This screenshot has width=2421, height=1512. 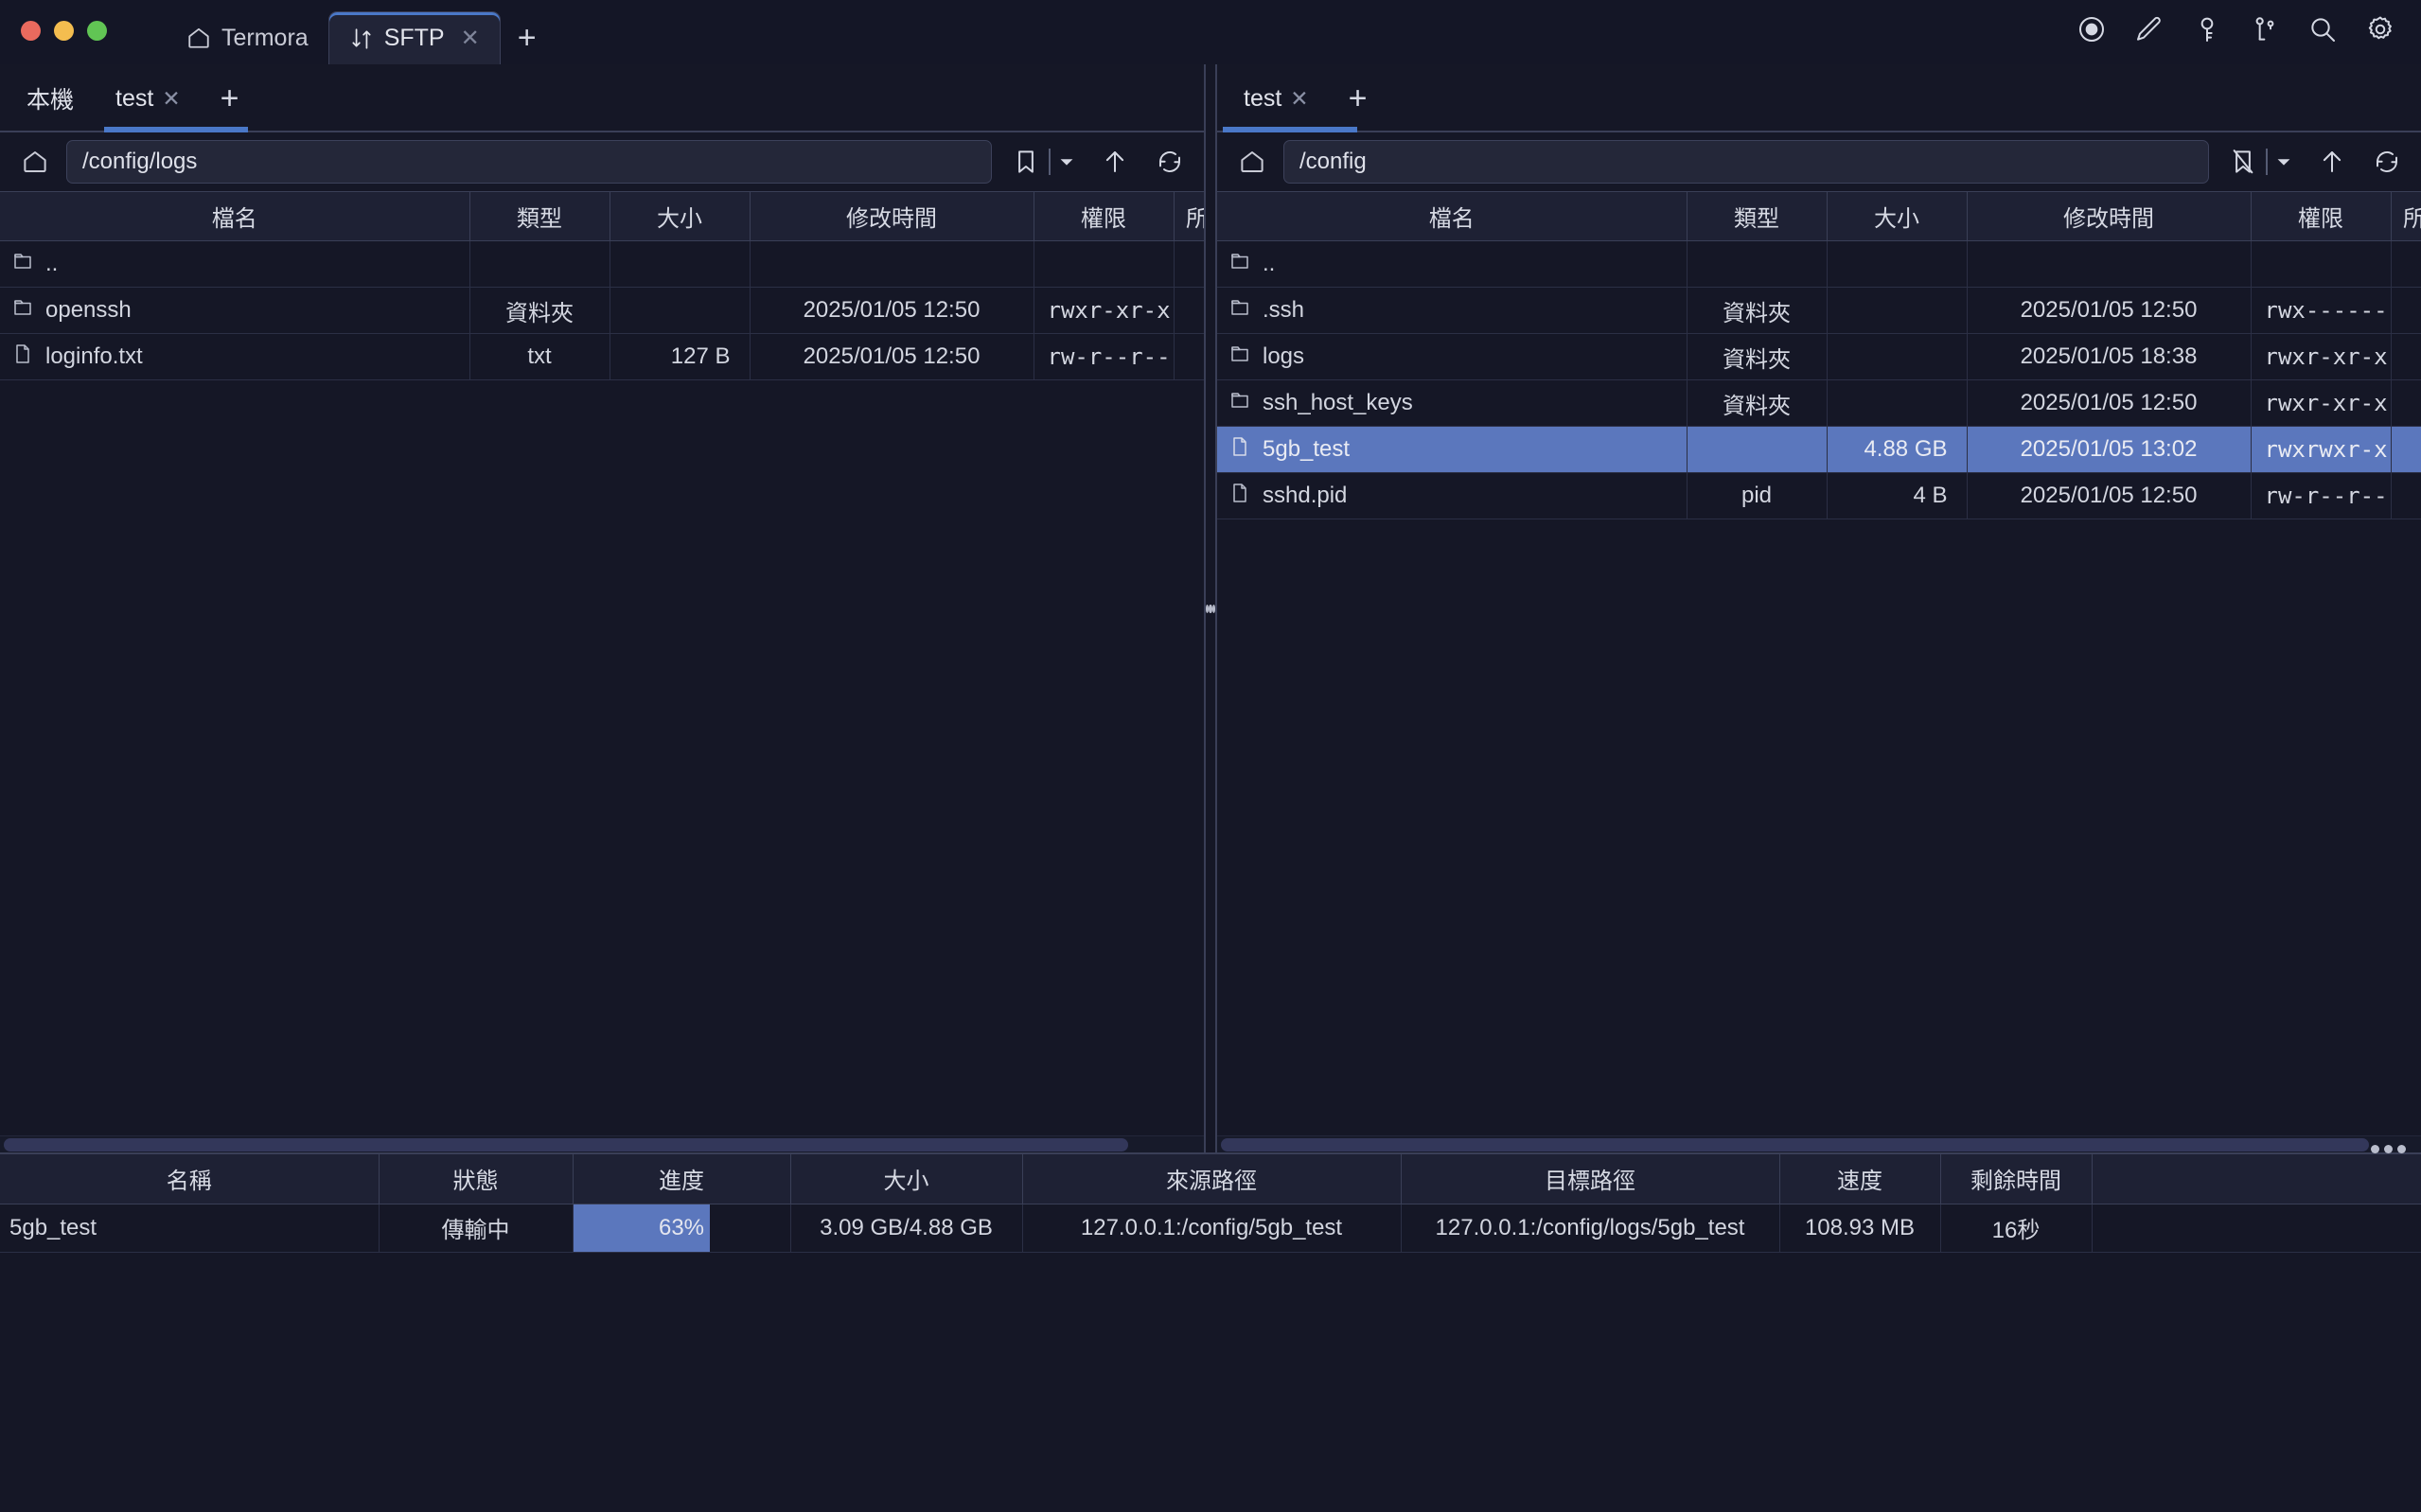 What do you see at coordinates (1026, 162) in the screenshot?
I see `bookmark-icon` at bounding box center [1026, 162].